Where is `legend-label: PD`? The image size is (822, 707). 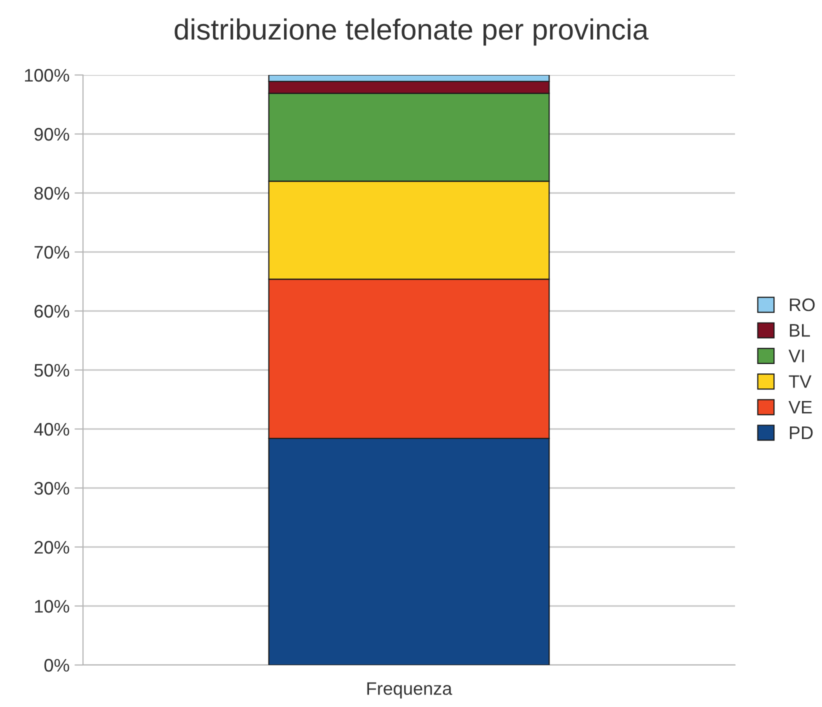
legend-label: PD is located at coordinates (801, 432).